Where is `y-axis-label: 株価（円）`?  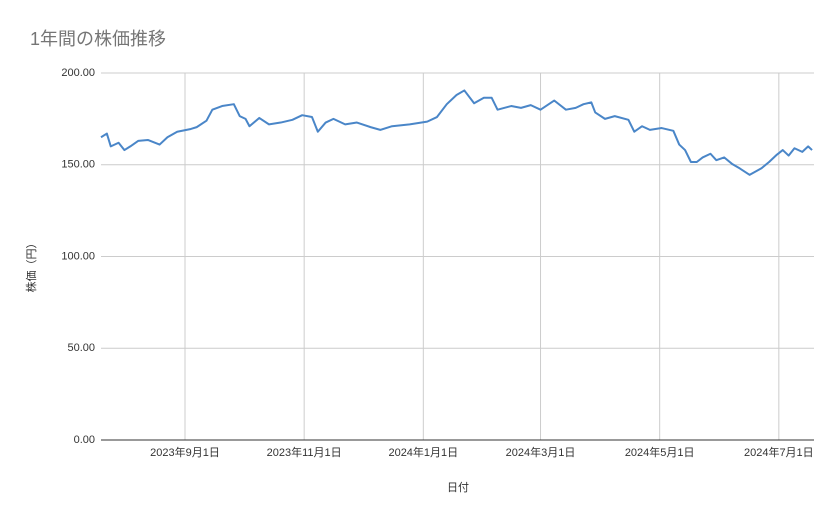 y-axis-label: 株価（円） is located at coordinates (31, 265).